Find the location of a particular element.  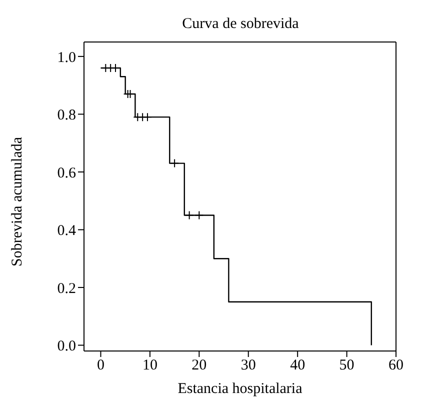

x-tick-label: 40 is located at coordinates (298, 366).